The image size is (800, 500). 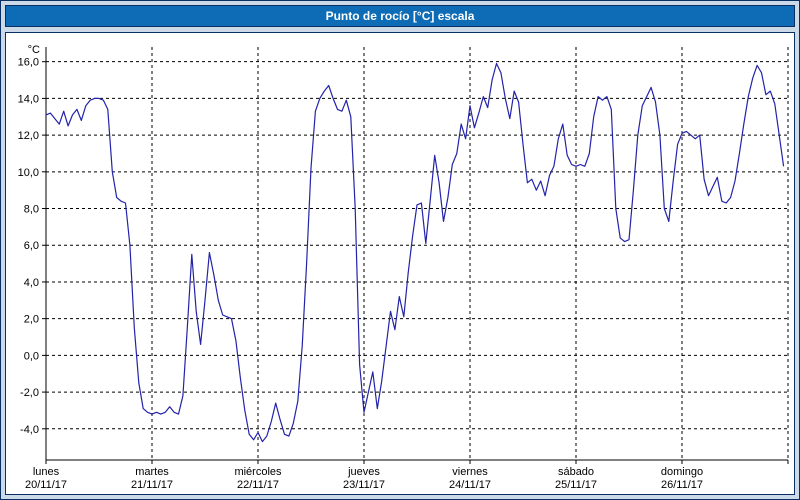 I want to click on y-tick-label: 8,0, so click(x=31, y=210).